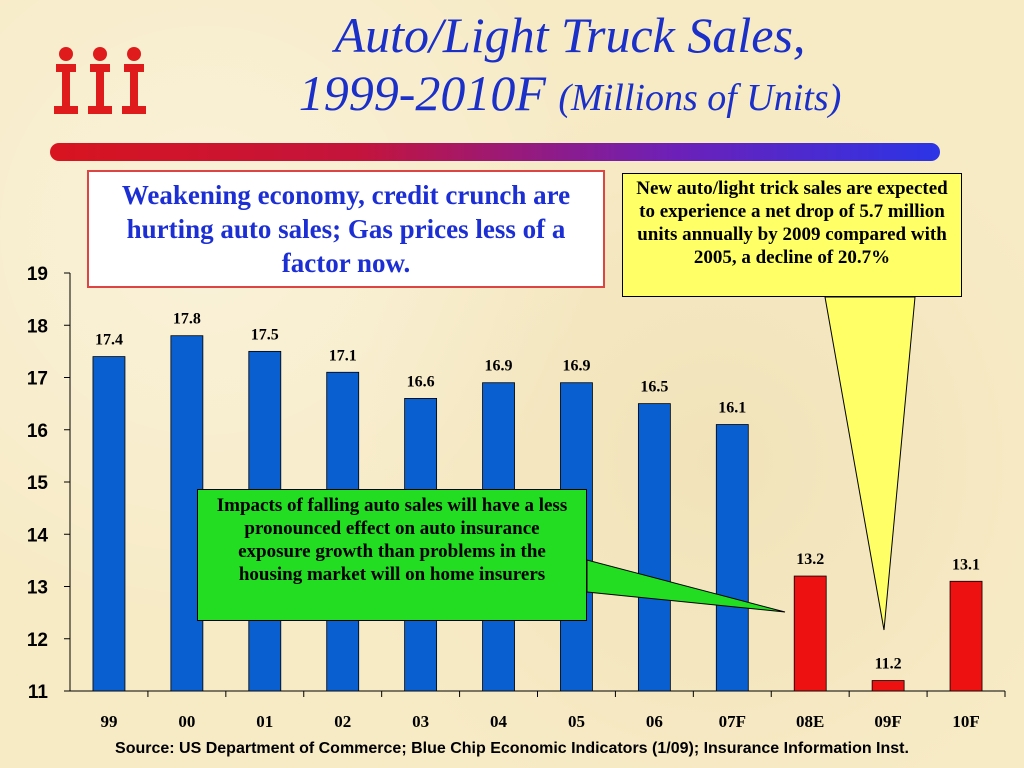  I want to click on yellow-callout-pointer, so click(870, 463).